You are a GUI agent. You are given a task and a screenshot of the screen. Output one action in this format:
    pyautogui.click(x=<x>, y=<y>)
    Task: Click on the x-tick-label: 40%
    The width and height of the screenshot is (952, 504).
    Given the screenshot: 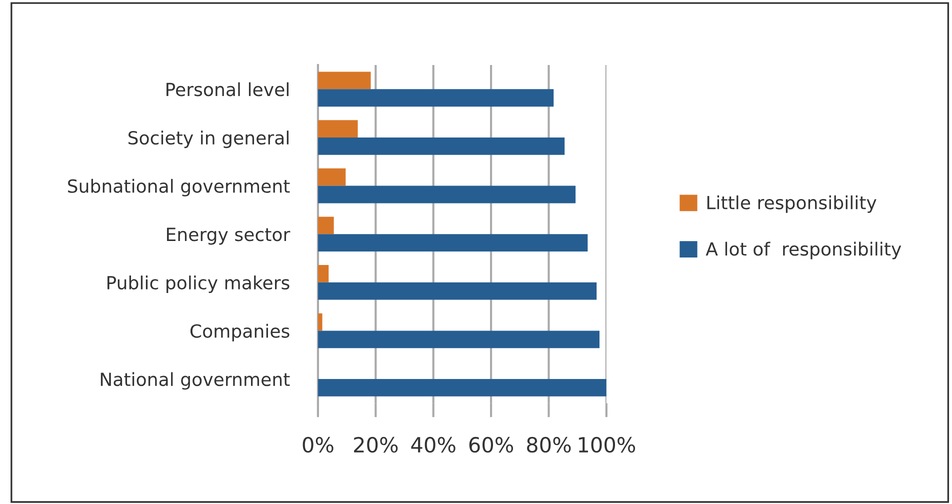 What is the action you would take?
    pyautogui.click(x=433, y=444)
    